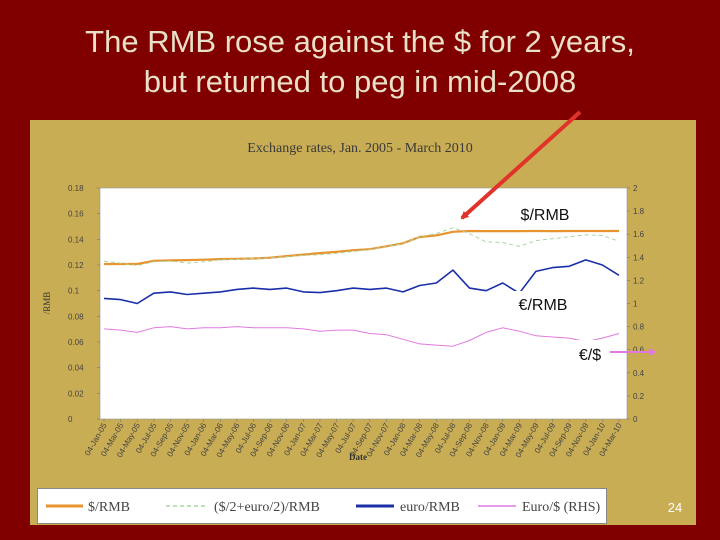 Image resolution: width=720 pixels, height=540 pixels. I want to click on legend-label-eur-usd: Euro/$ (RHS), so click(561, 507).